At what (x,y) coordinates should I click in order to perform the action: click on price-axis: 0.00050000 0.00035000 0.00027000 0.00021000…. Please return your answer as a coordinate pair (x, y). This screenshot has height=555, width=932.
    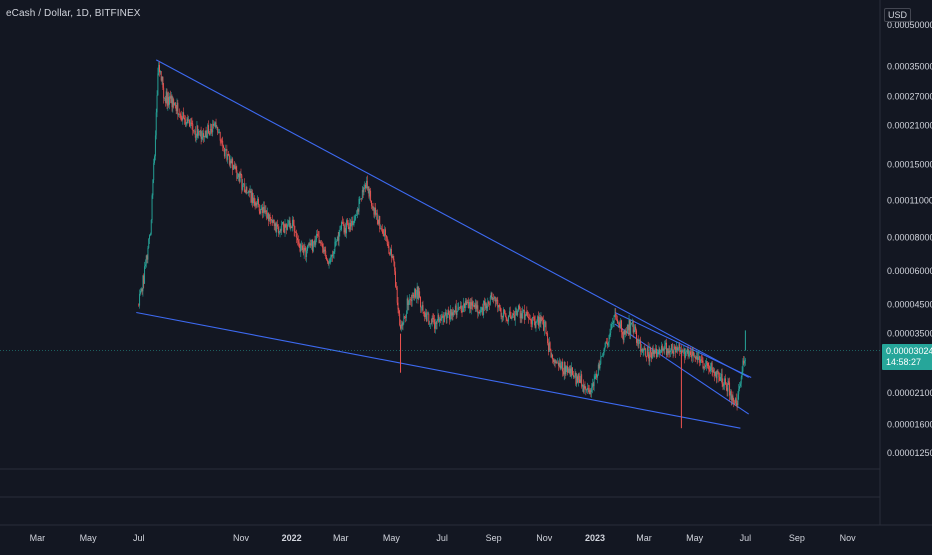
    Looking at the image, I should click on (909, 239).